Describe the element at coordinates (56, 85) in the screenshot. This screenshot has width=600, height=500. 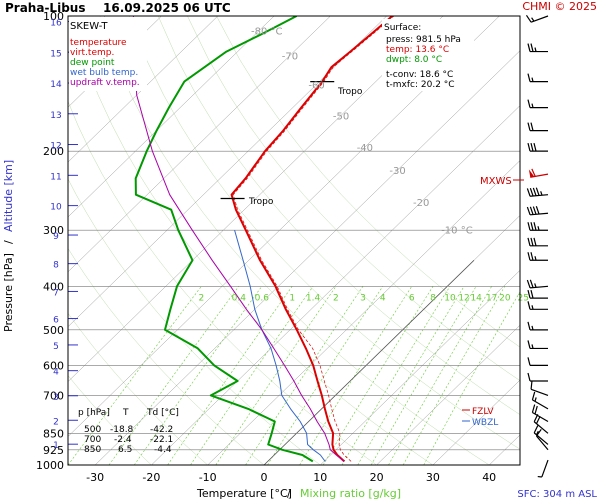
I see `altitude-tick-label: 14` at that location.